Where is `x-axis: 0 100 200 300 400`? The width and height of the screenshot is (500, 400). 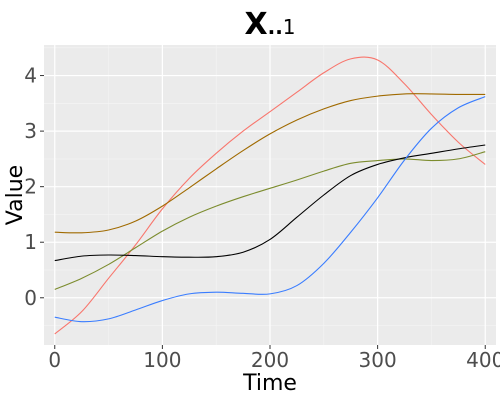 x-axis: 0 100 200 300 400 is located at coordinates (274, 358).